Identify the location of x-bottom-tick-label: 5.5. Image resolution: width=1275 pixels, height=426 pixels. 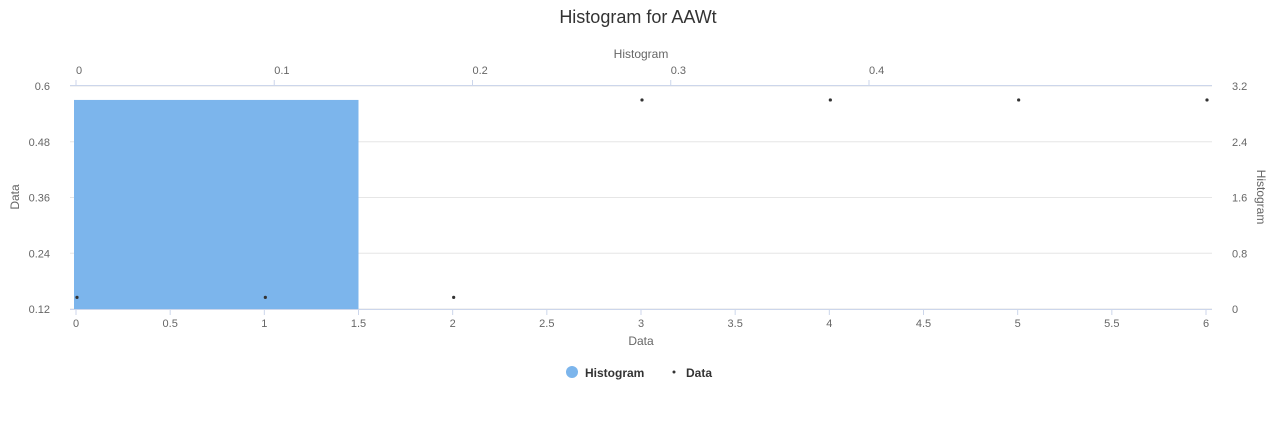
(1111, 324).